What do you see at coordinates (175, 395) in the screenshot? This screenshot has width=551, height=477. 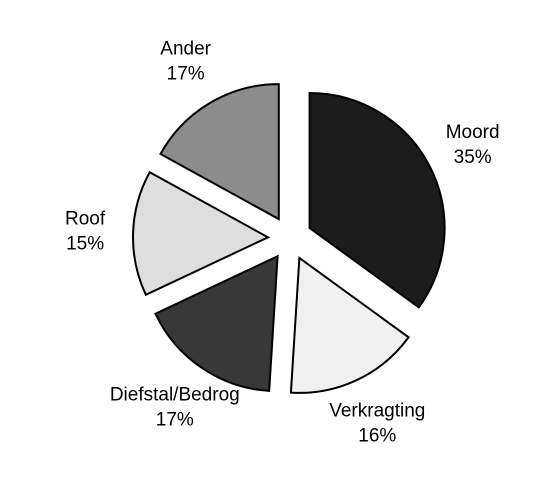 I see `slice-label: Diefstal/Bedrog` at bounding box center [175, 395].